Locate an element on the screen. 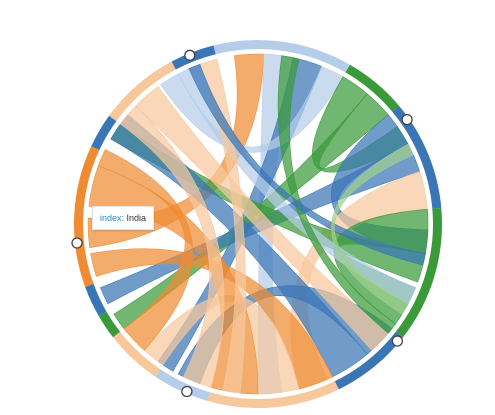 The height and width of the screenshot is (415, 495). tooltip: index: India is located at coordinates (123, 218).